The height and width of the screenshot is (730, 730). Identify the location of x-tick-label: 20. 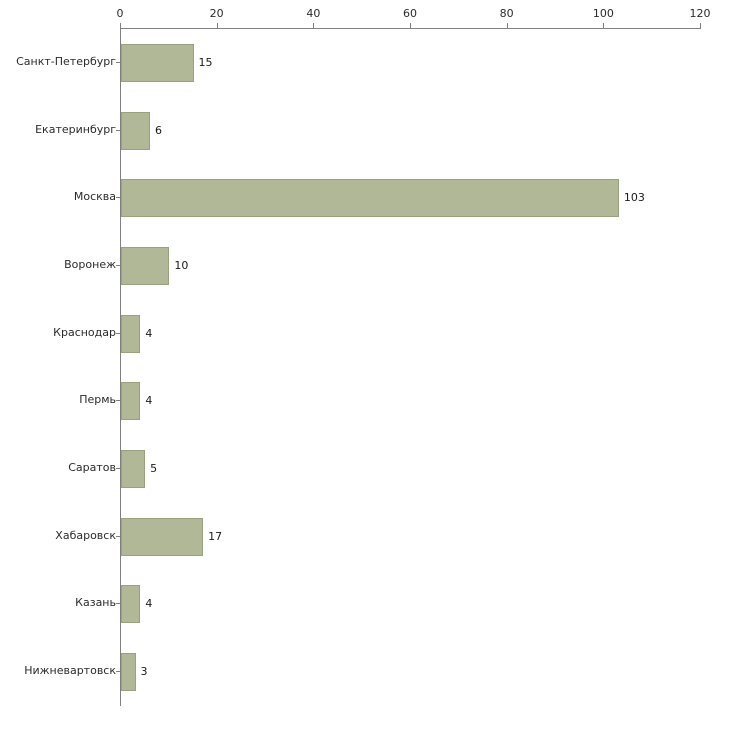
(216, 13).